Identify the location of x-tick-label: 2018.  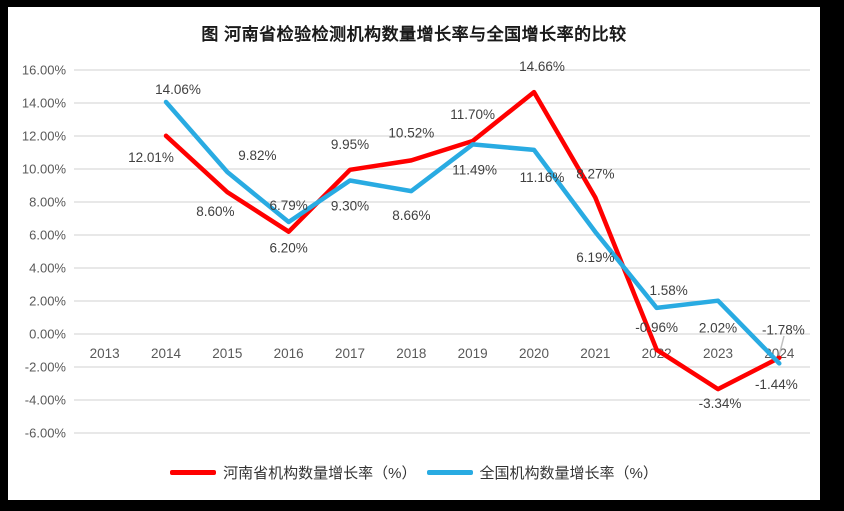
(411, 353).